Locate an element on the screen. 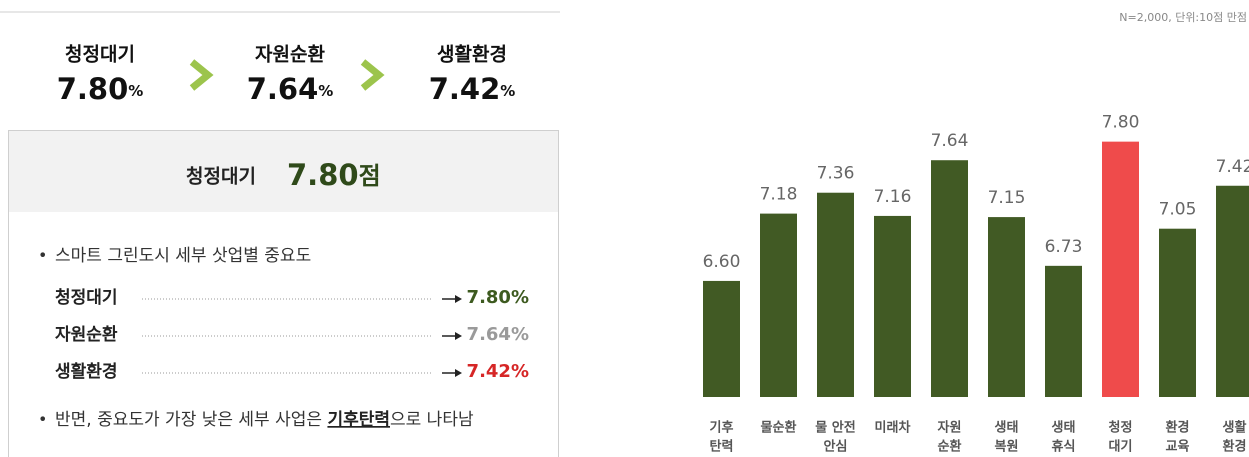 The height and width of the screenshot is (457, 1249). flow-value: 7.42% is located at coordinates (472, 89).